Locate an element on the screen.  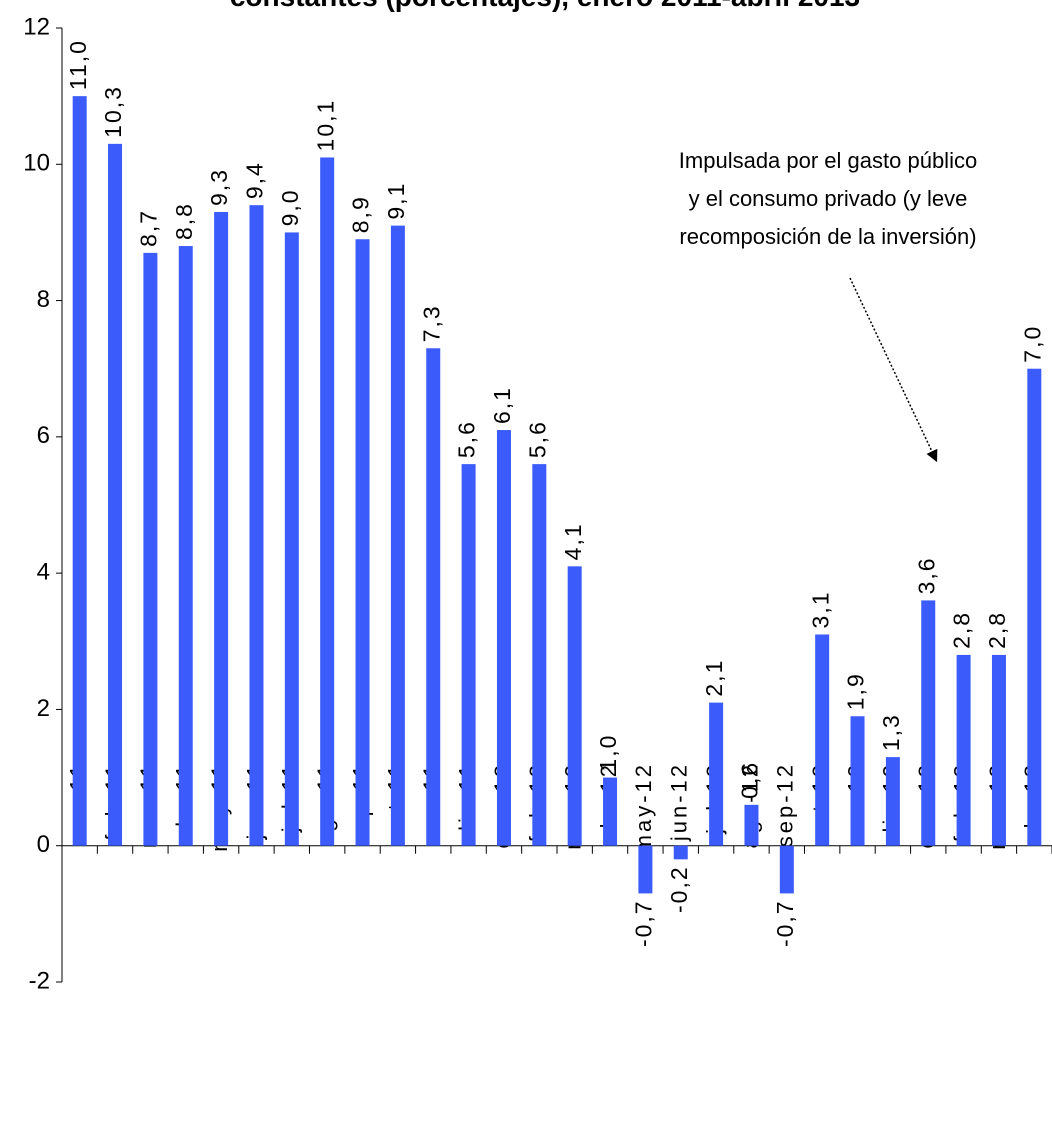
value-label: 7,0 is located at coordinates (1032, 344).